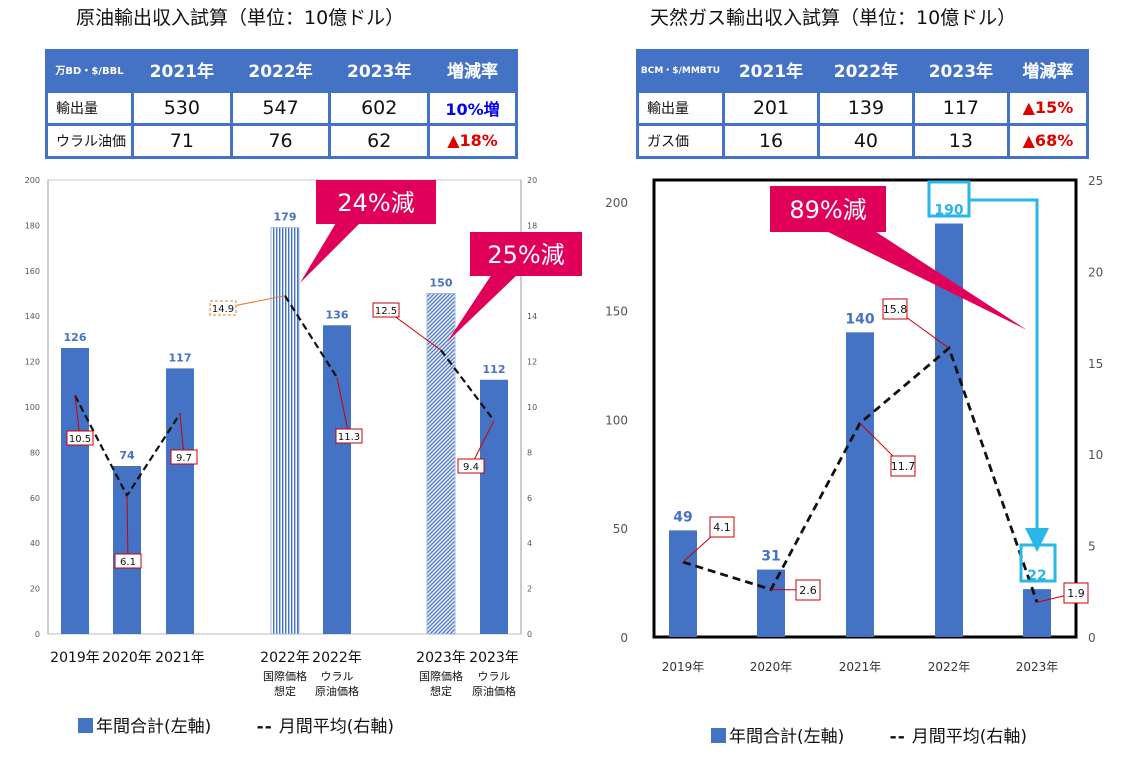 The width and height of the screenshot is (1121, 762). What do you see at coordinates (771, 70) in the screenshot?
I see `gas-table-header: 2021年` at bounding box center [771, 70].